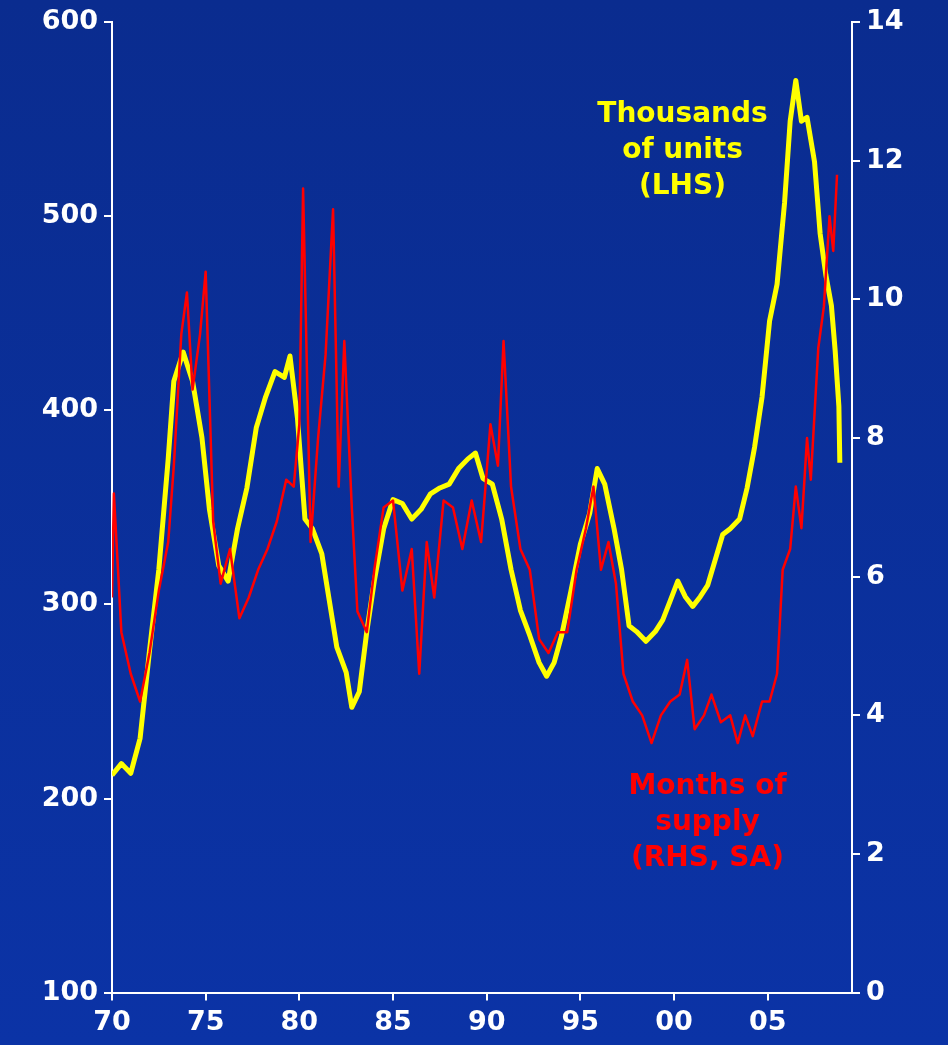  I want to click on y2-tick-label: 0, so click(875, 990).